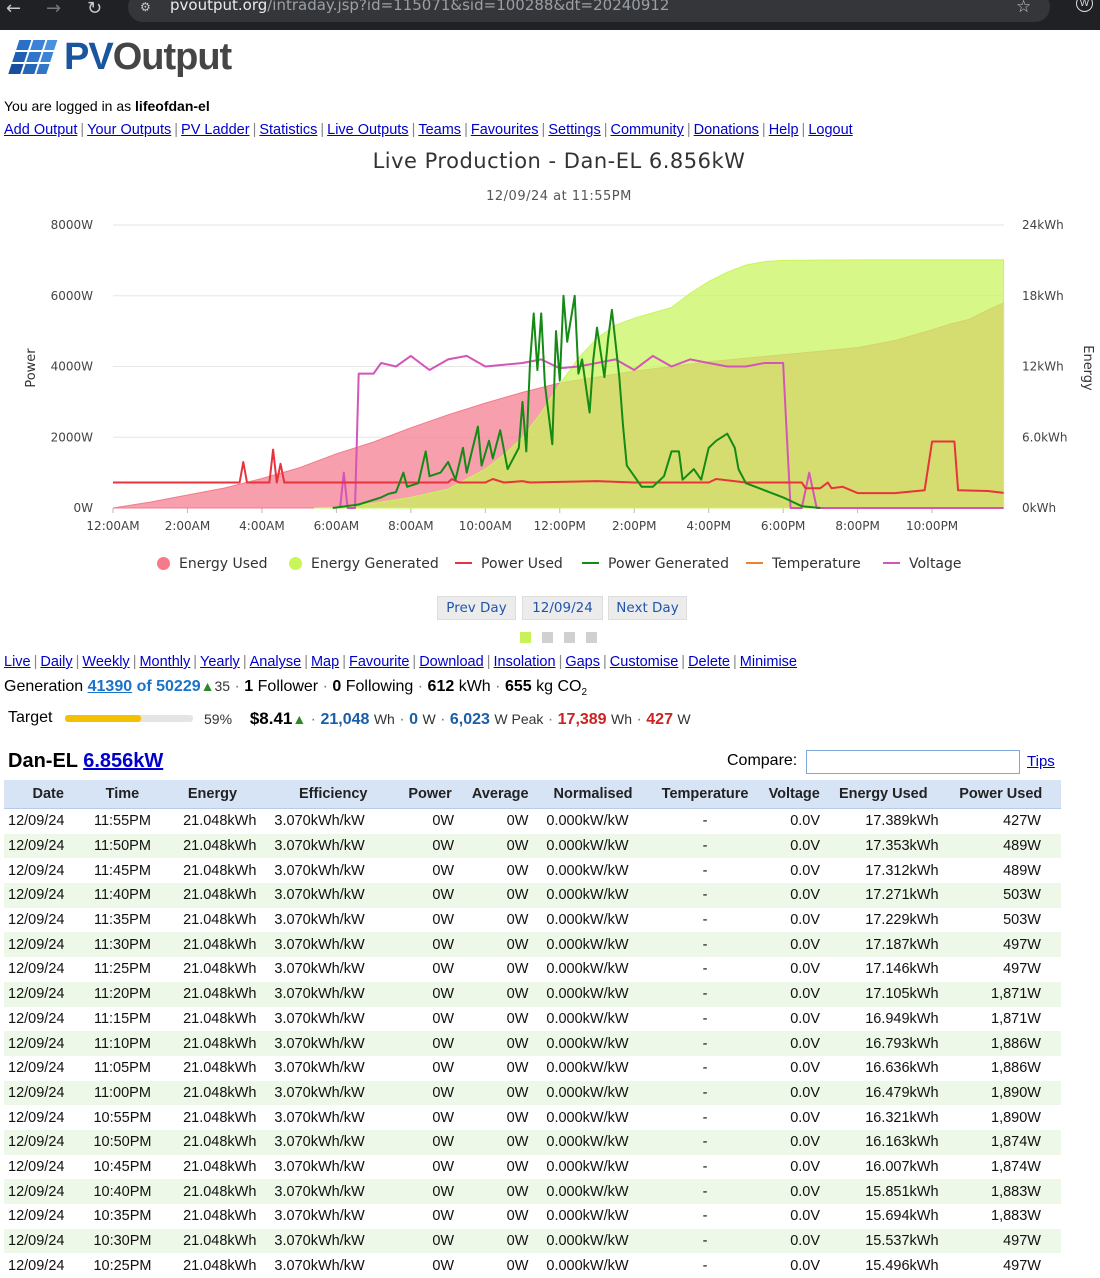 The image size is (1100, 1278). What do you see at coordinates (647, 130) in the screenshot?
I see `topnav-link-community: Community` at bounding box center [647, 130].